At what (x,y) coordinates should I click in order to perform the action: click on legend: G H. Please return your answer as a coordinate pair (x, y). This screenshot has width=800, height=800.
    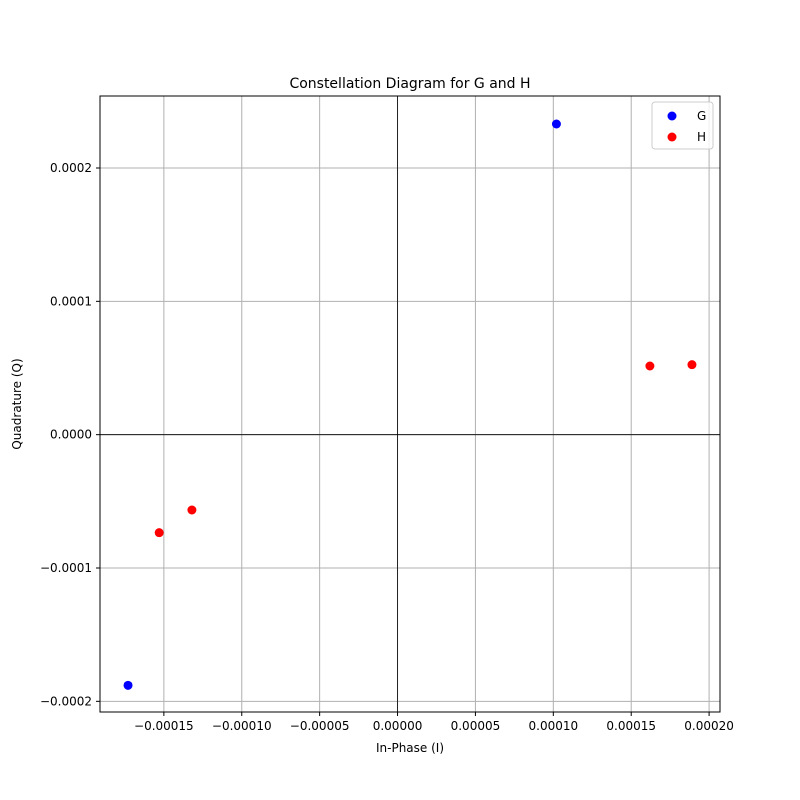
    Looking at the image, I should click on (682, 125).